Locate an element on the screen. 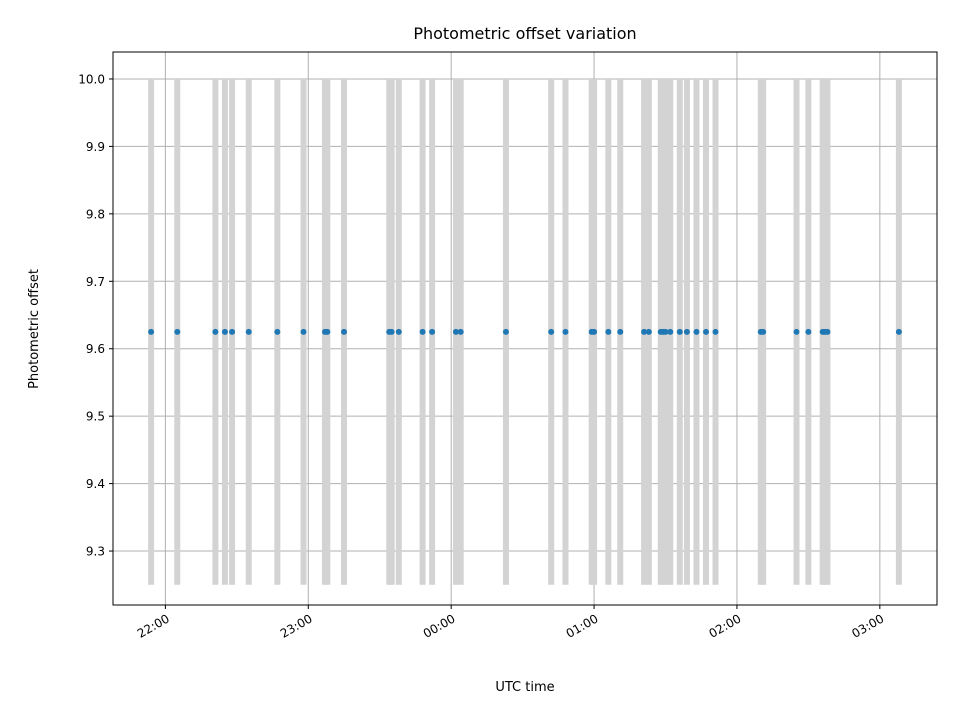 This screenshot has width=960, height=720. y-tick-label: 9.7 is located at coordinates (95, 282).